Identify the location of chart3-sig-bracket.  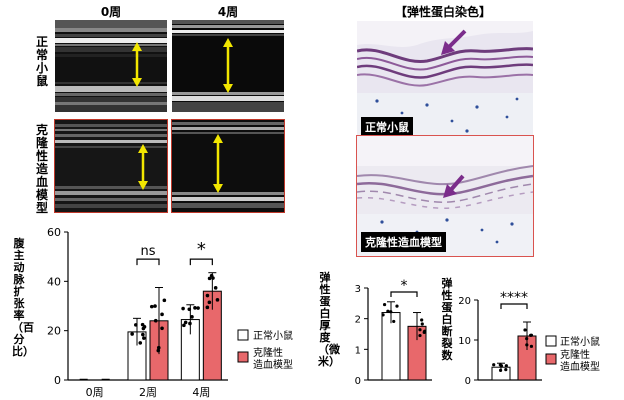
(514, 306).